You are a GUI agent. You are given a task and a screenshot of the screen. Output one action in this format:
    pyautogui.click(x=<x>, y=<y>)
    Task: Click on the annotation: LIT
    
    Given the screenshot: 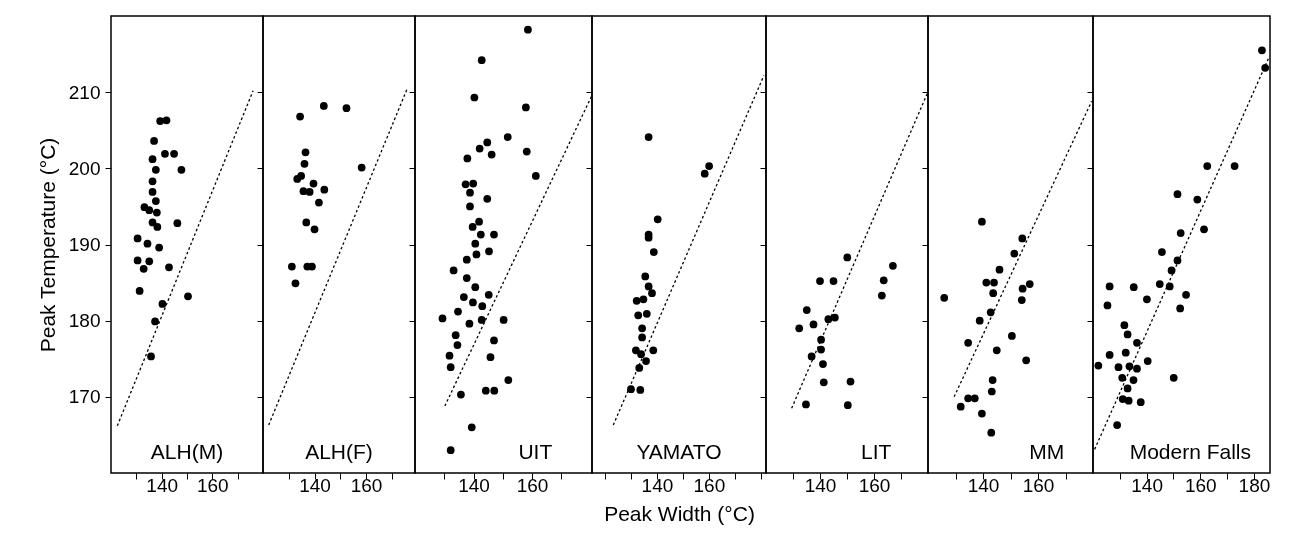 What is the action you would take?
    pyautogui.click(x=876, y=451)
    